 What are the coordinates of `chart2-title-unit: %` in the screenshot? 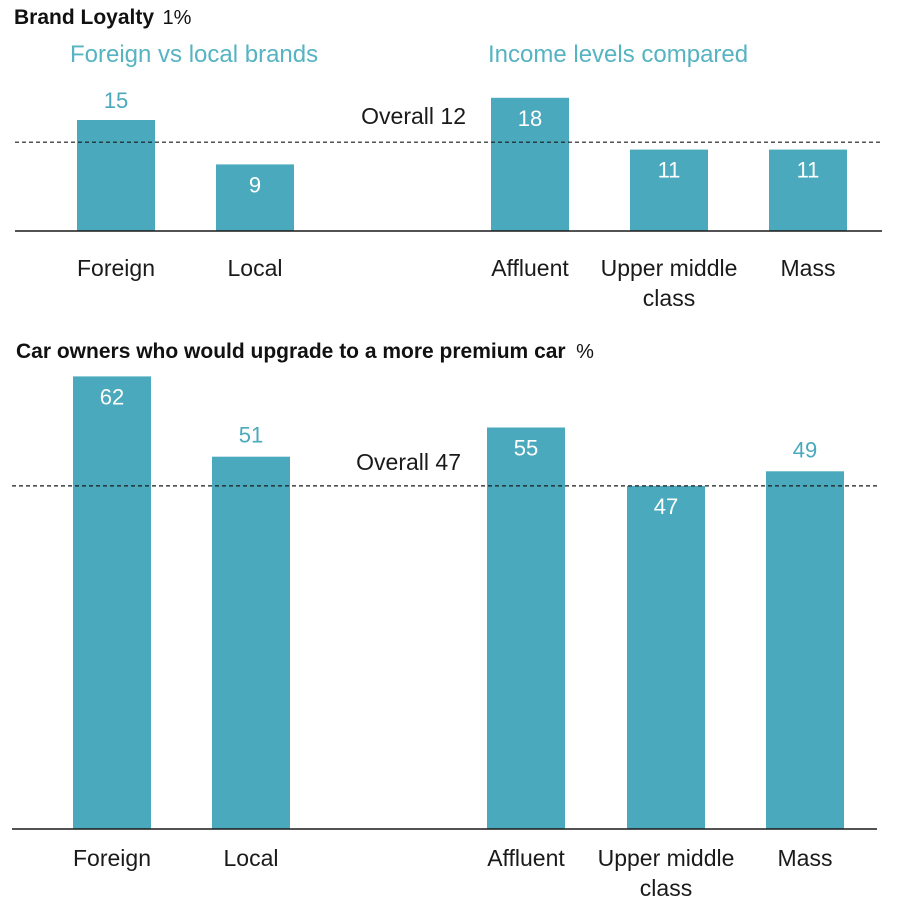 It's located at (585, 352).